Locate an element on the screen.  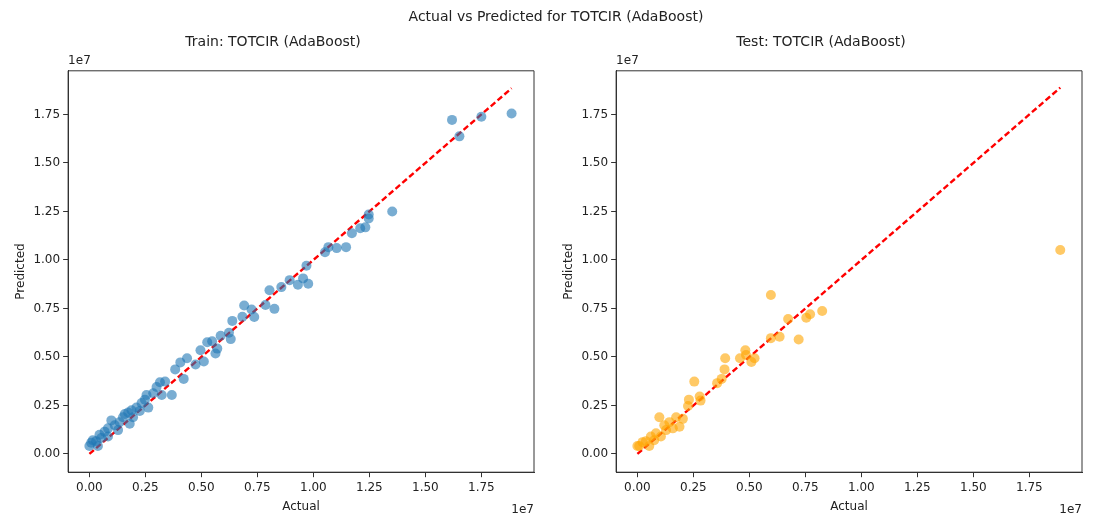
text: Actual vs Predicted for TOTCIR (AdaBoost) is located at coordinates (556, 17).